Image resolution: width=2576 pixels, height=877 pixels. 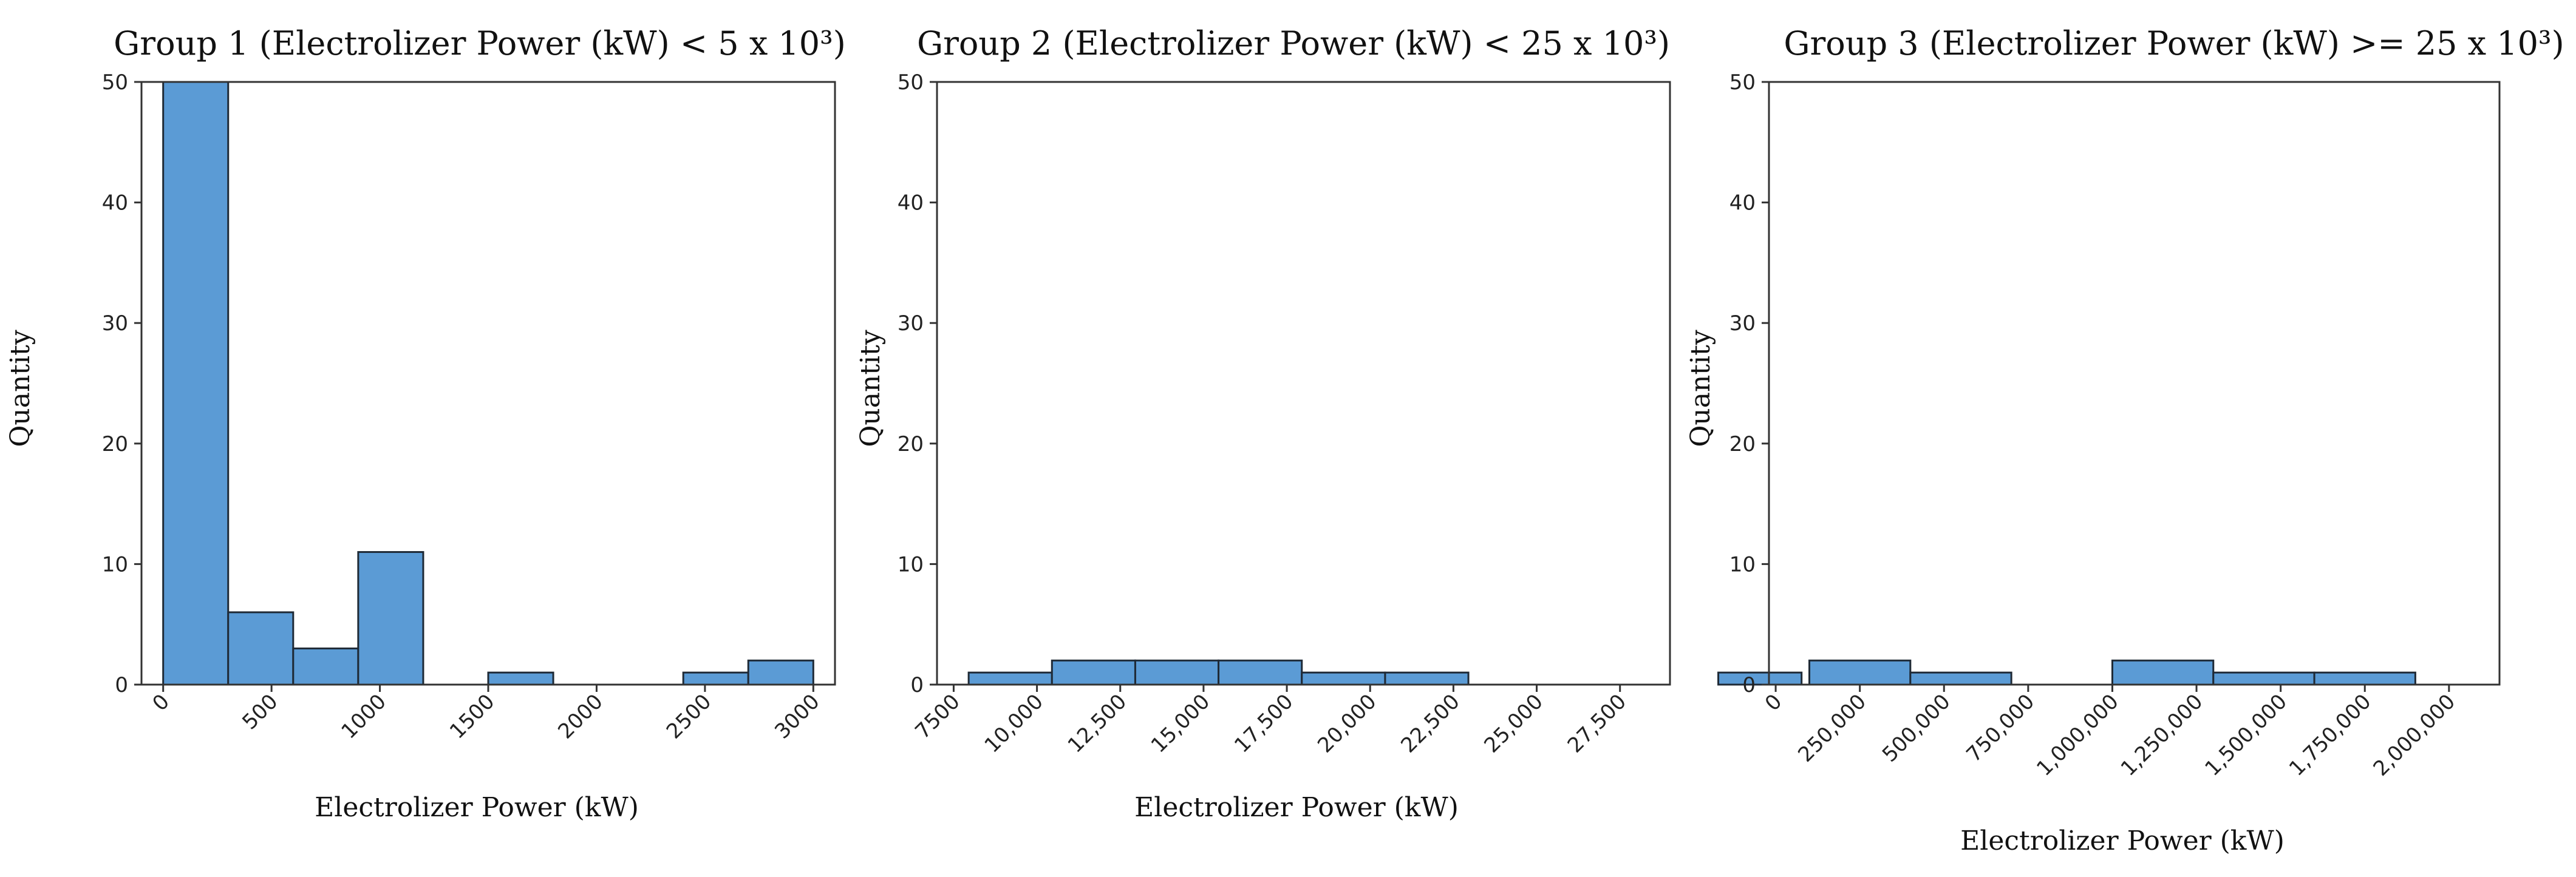 What do you see at coordinates (689, 716) in the screenshot?
I see `x-tick-label: 2500` at bounding box center [689, 716].